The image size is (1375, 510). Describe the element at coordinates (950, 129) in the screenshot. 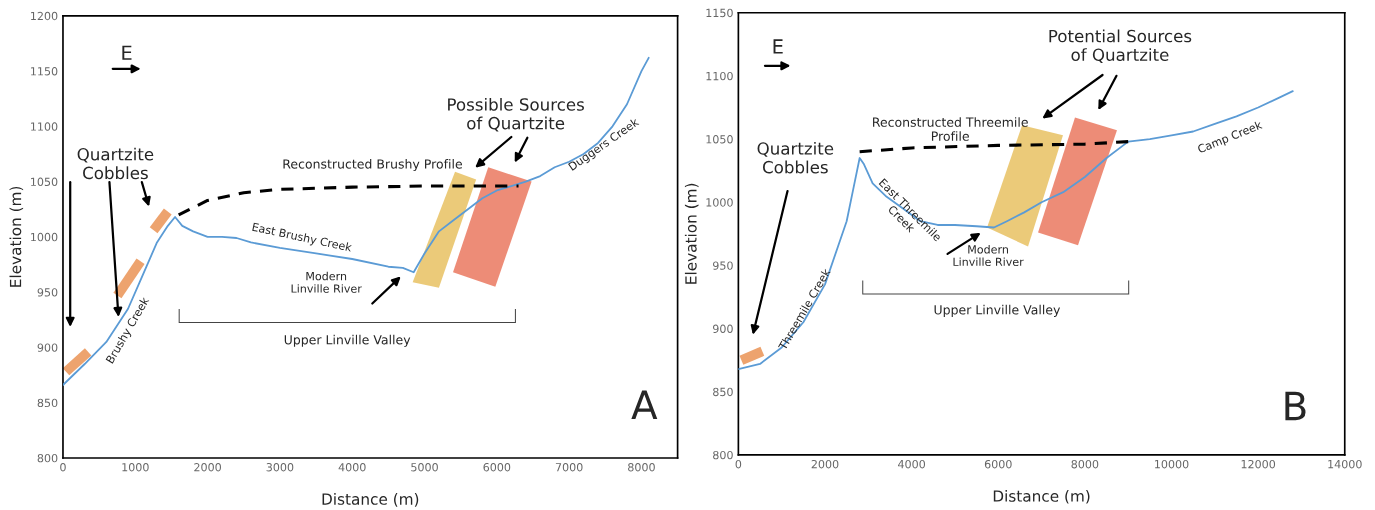

I see `annotation: Reconstructed Threemile Profile` at that location.